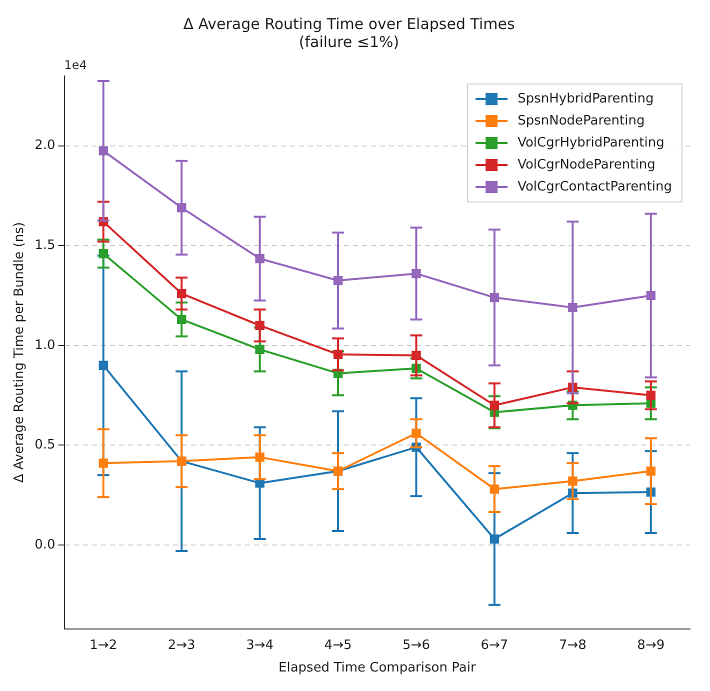 Image resolution: width=710 pixels, height=691 pixels. What do you see at coordinates (45, 246) in the screenshot?
I see `y-tick-label: 1.5` at bounding box center [45, 246].